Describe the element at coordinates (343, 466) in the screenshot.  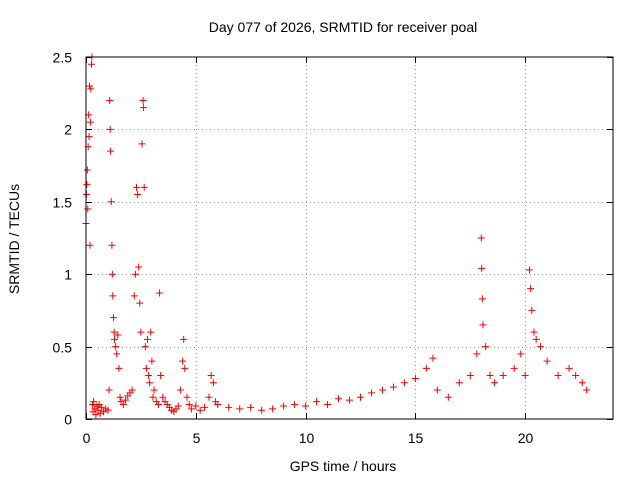
I see `x-axis-label: GPS time / hours` at that location.